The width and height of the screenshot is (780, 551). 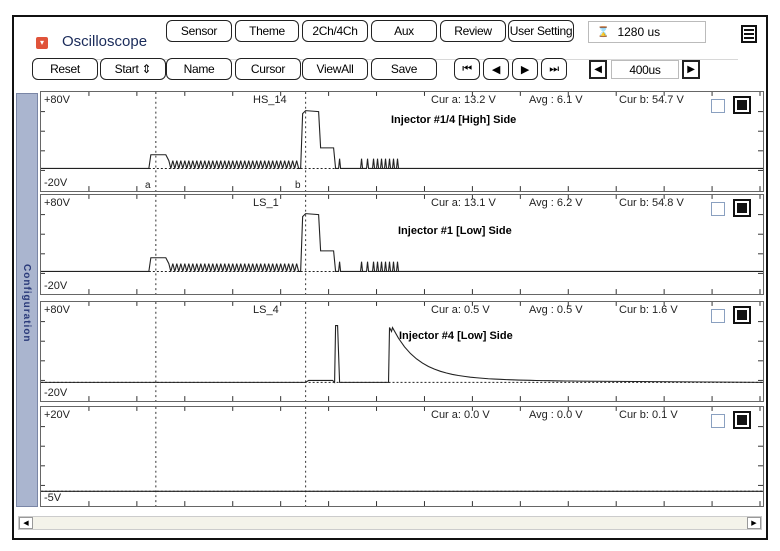 What do you see at coordinates (754, 523) in the screenshot?
I see `scroll-right-icon: ▶` at bounding box center [754, 523].